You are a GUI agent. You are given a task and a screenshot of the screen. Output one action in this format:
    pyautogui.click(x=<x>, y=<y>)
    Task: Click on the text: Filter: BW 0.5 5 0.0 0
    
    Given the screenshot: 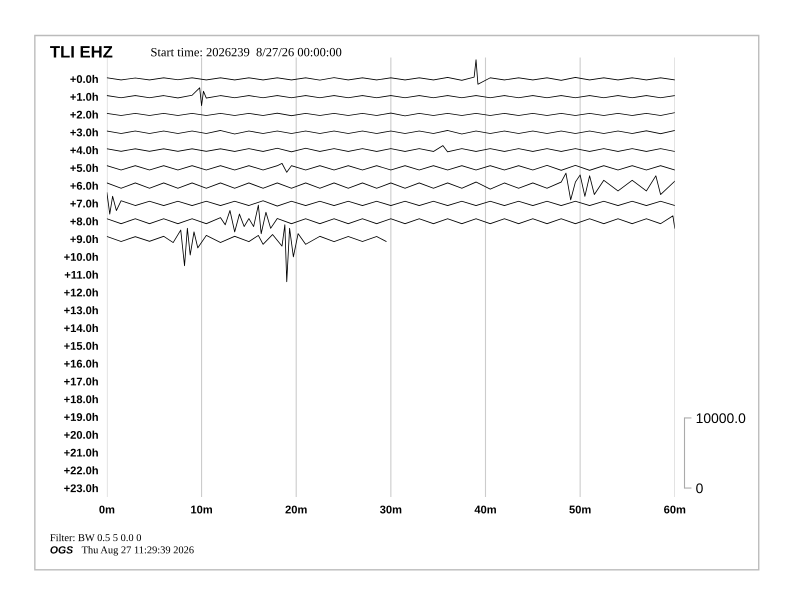 What is the action you would take?
    pyautogui.click(x=96, y=538)
    